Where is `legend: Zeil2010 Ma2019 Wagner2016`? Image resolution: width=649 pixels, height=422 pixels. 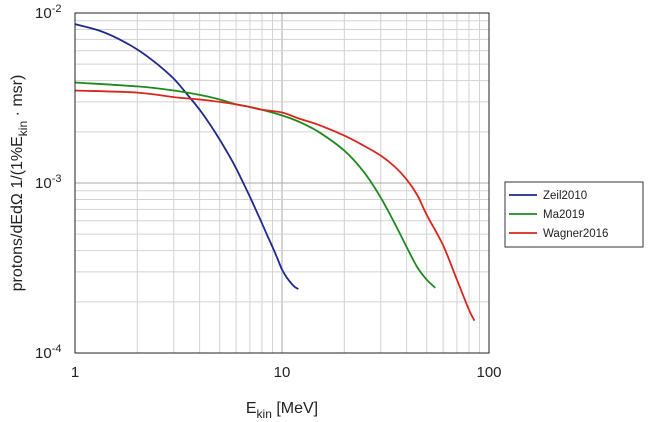
legend: Zeil2010 Ma2019 Wagner2016 is located at coordinates (574, 214).